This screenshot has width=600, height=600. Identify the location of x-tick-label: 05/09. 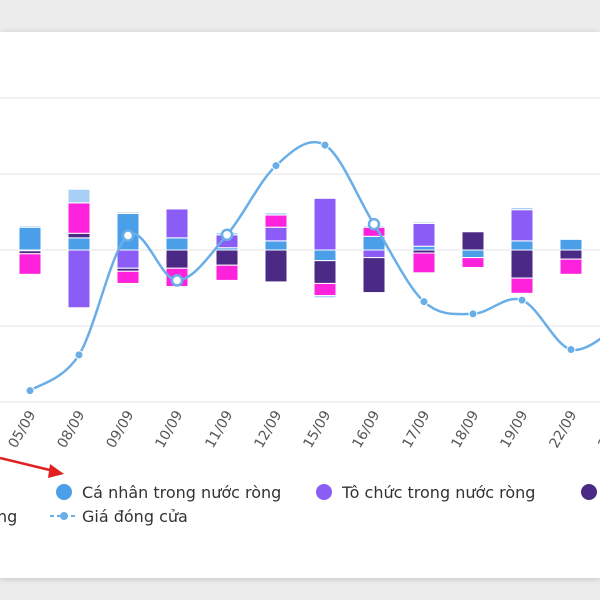
(22, 429).